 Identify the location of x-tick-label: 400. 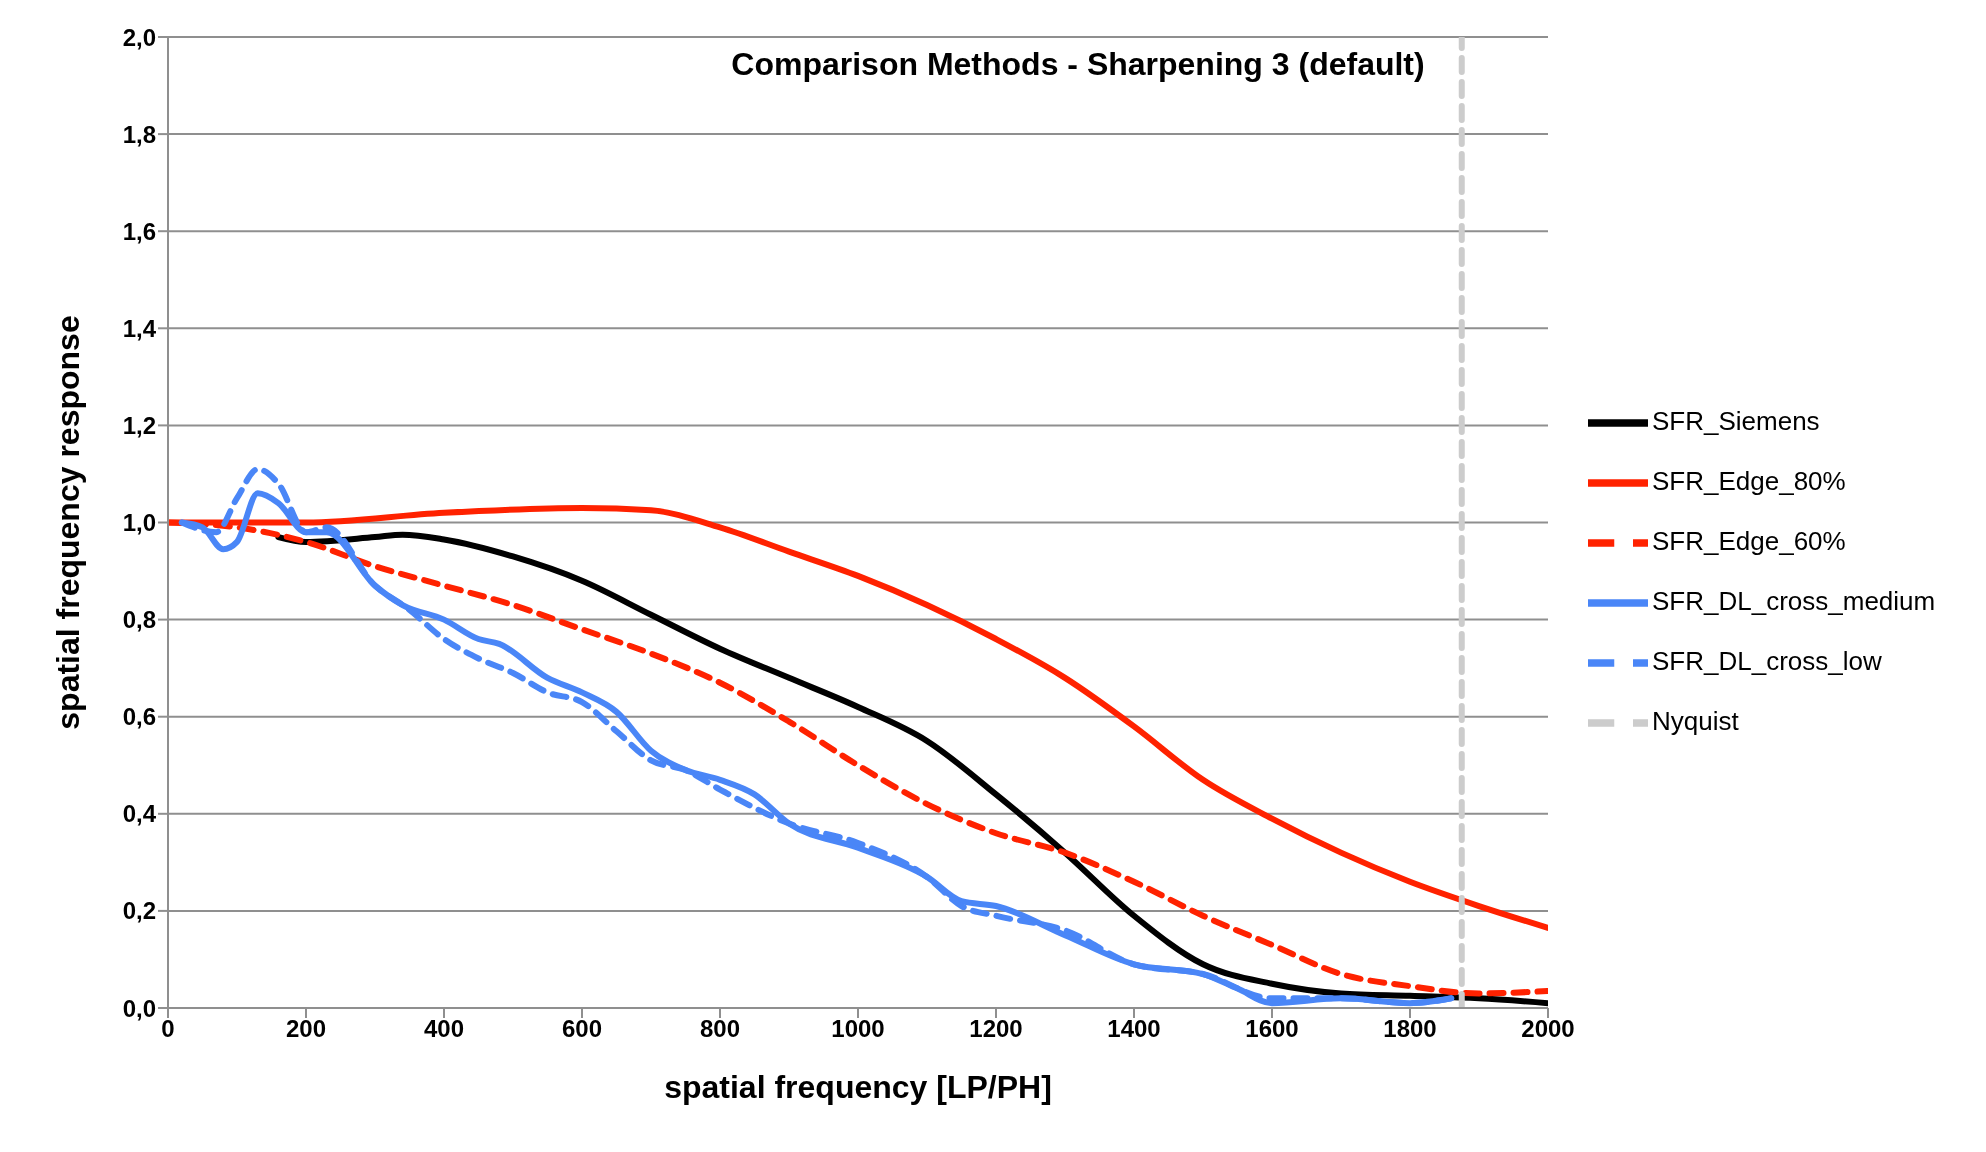
(444, 1029).